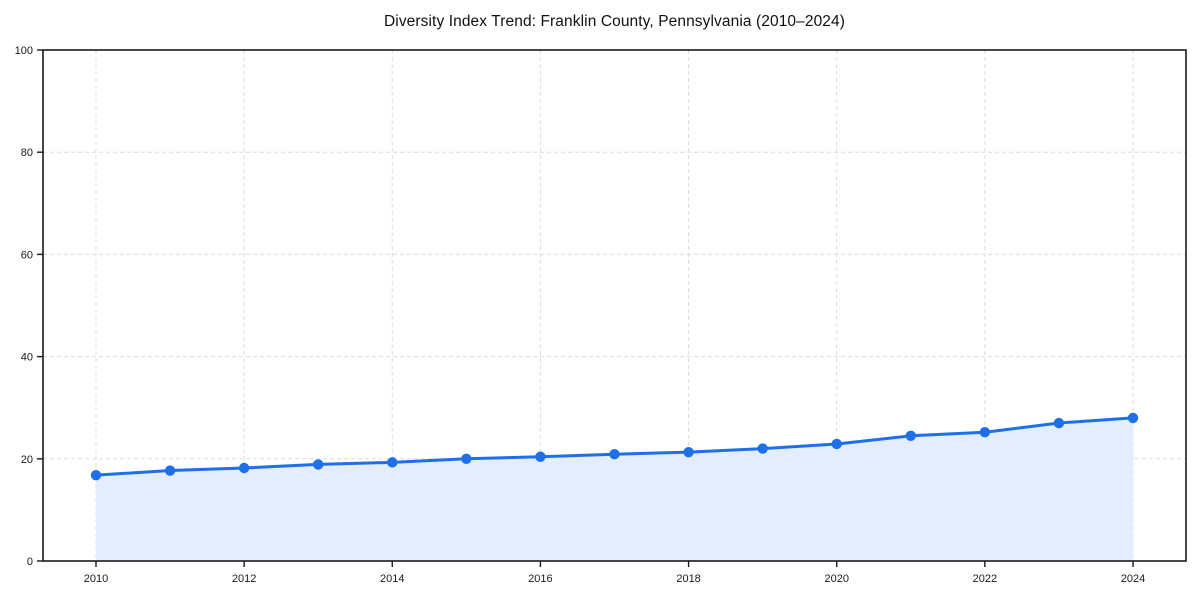 The height and width of the screenshot is (600, 1200). What do you see at coordinates (27, 358) in the screenshot?
I see `y-tick-label: 40` at bounding box center [27, 358].